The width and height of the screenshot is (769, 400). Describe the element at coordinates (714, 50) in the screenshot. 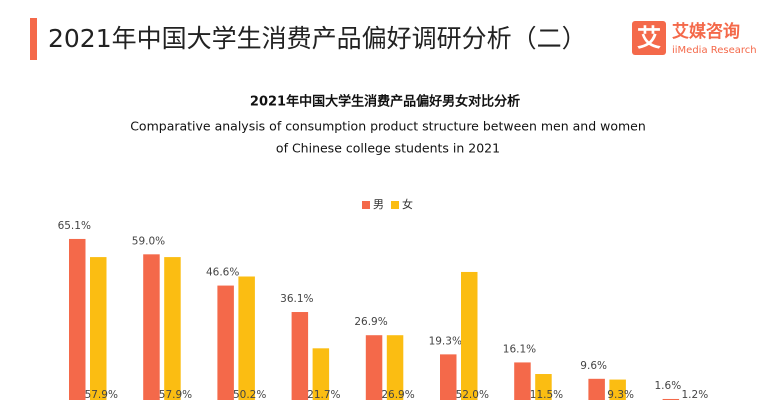

I see `logo-en: iiMedia Research` at that location.